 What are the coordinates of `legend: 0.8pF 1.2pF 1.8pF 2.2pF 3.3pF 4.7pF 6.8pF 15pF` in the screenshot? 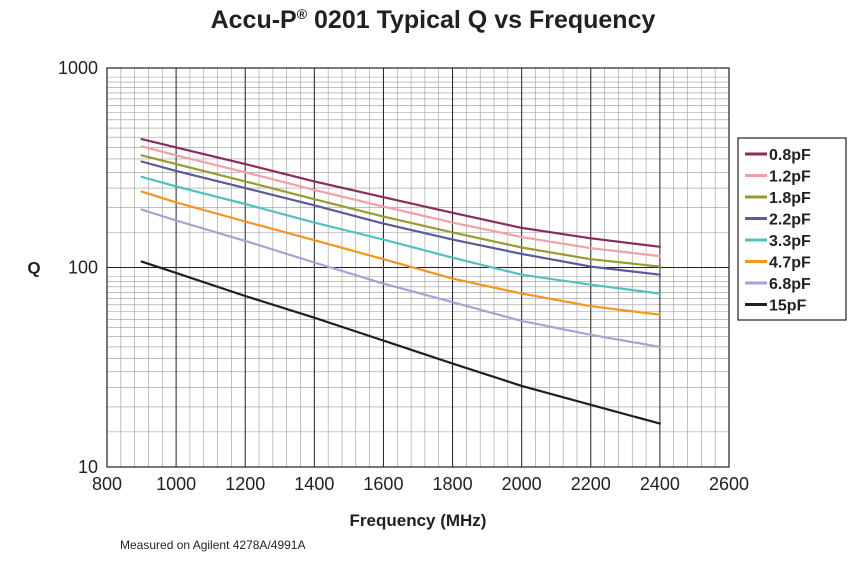 It's located at (792, 229).